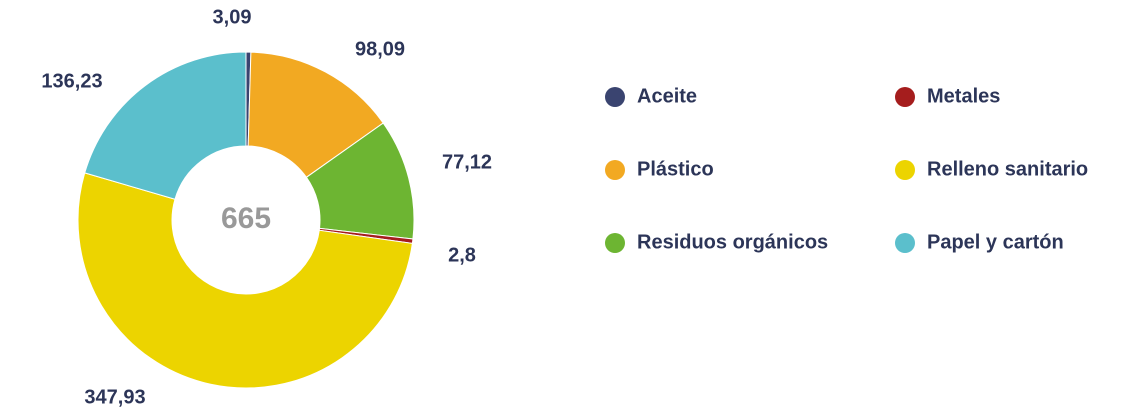  What do you see at coordinates (246, 218) in the screenshot?
I see `center-label: 665` at bounding box center [246, 218].